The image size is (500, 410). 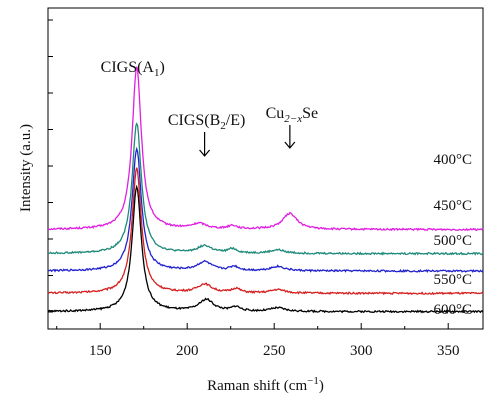 I want to click on x-tick-label: 300, so click(x=361, y=351).